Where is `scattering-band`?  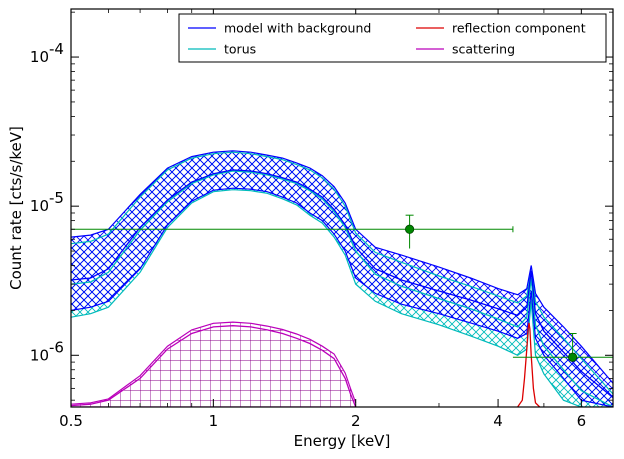
scattering-band is located at coordinates (213, 364).